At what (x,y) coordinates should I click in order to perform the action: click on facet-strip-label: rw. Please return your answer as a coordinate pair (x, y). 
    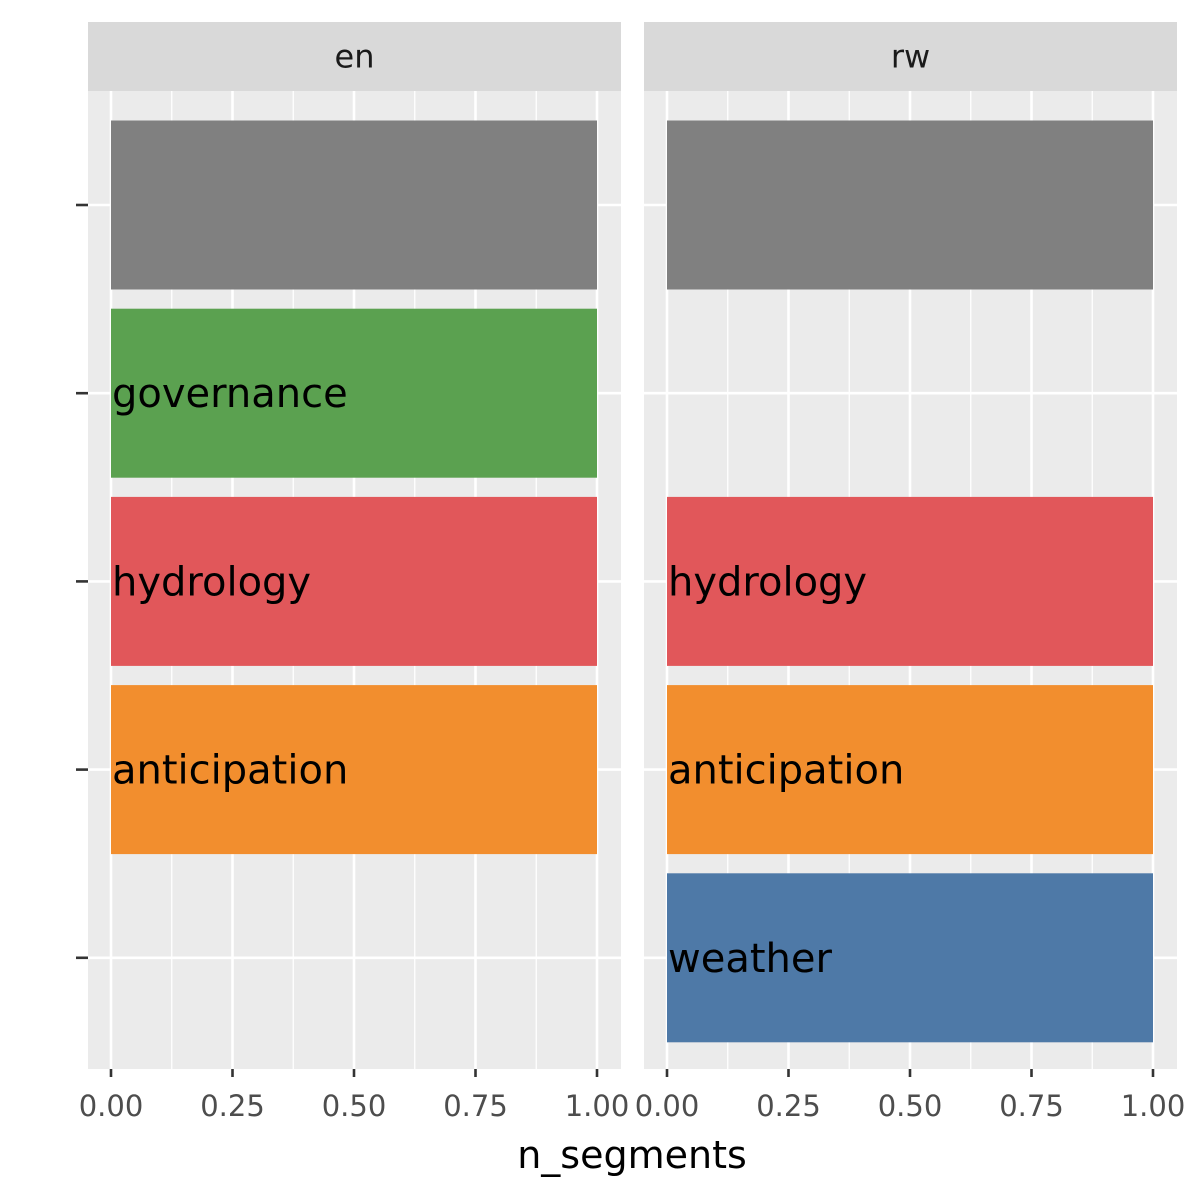
    Looking at the image, I should click on (910, 57).